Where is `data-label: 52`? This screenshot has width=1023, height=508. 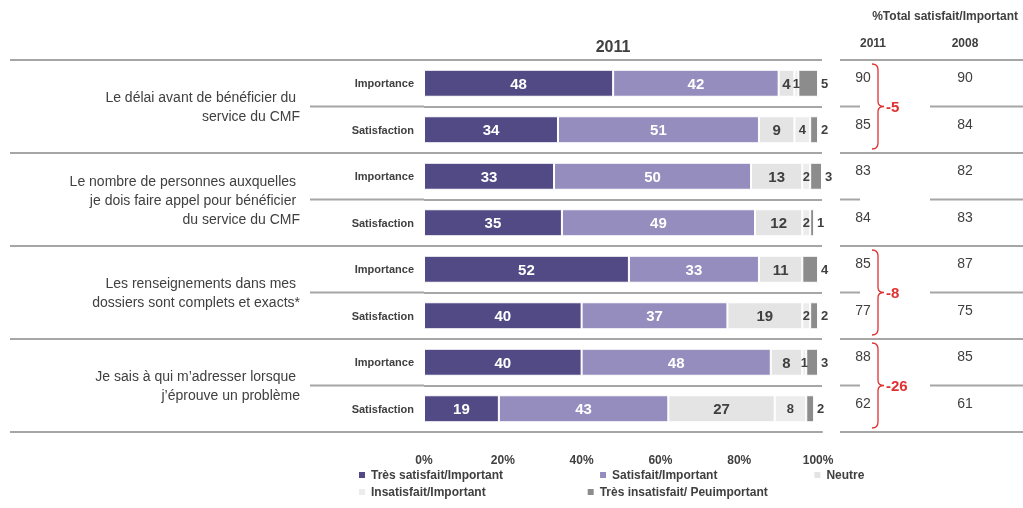 data-label: 52 is located at coordinates (526, 269).